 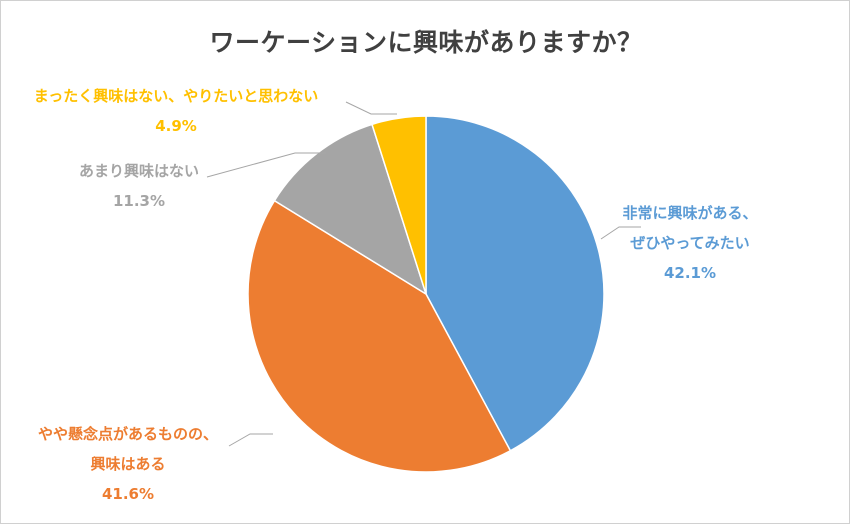 What do you see at coordinates (128, 494) in the screenshot?
I see `slice-value-label: 41.6%` at bounding box center [128, 494].